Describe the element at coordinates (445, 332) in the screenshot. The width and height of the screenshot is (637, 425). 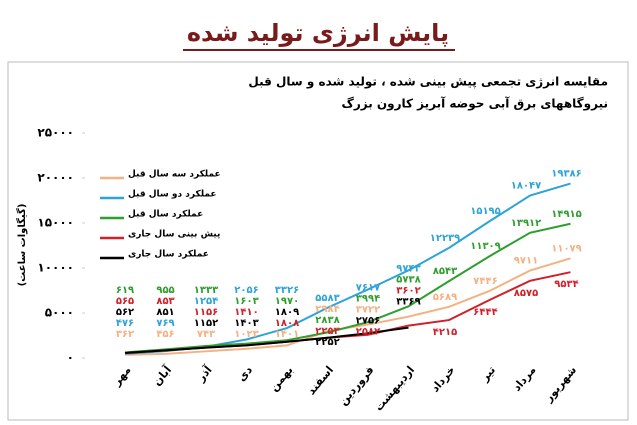
I see `data-label: ۴۲۱۵` at that location.